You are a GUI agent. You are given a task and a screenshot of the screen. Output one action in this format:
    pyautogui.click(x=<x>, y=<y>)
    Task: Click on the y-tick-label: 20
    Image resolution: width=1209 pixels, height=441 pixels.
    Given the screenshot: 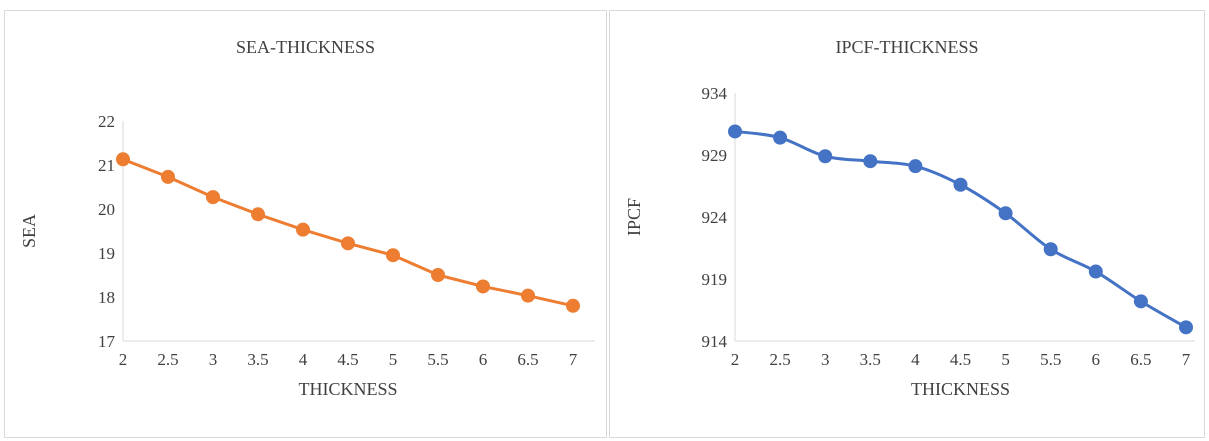 What is the action you would take?
    pyautogui.click(x=106, y=209)
    